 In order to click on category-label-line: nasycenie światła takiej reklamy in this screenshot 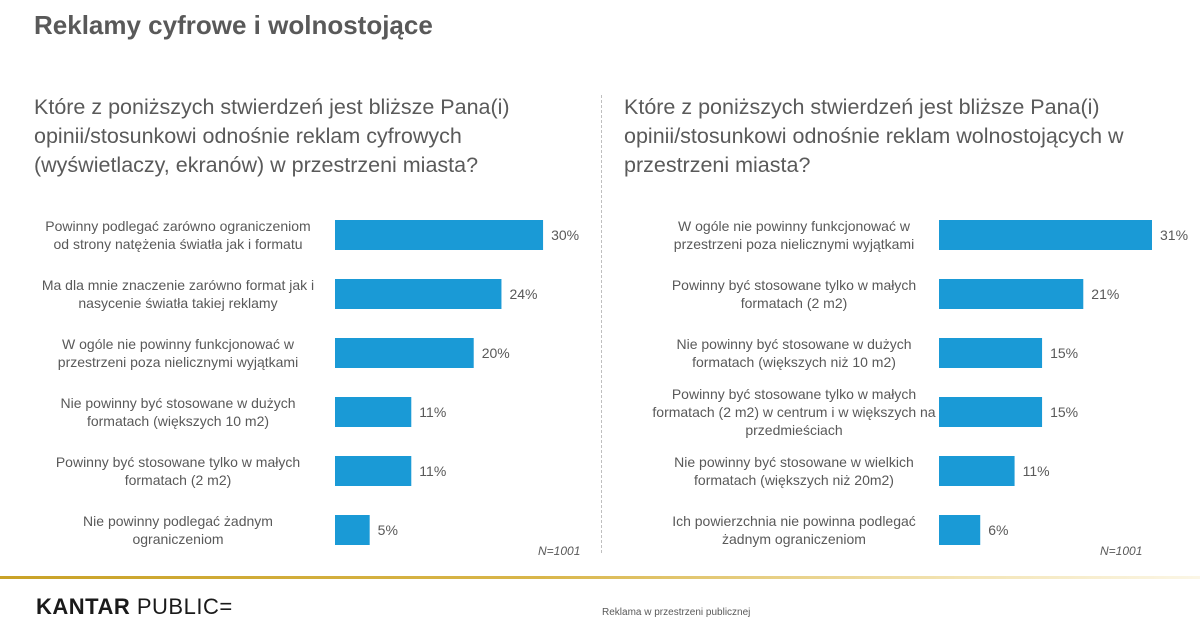, I will do `click(177, 303)`.